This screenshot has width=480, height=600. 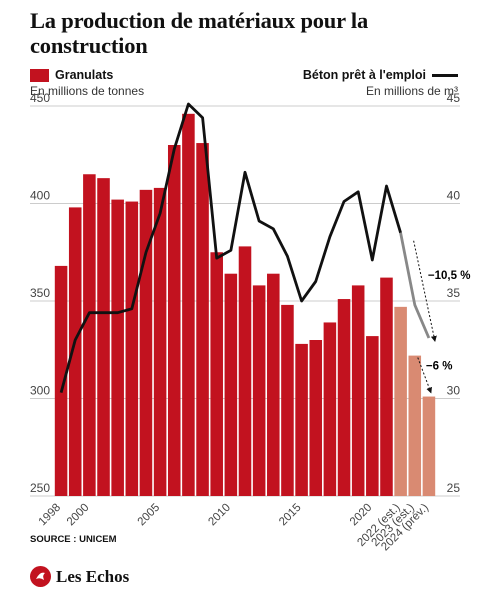 I want to click on logo-text: Les Echos, so click(x=93, y=576).